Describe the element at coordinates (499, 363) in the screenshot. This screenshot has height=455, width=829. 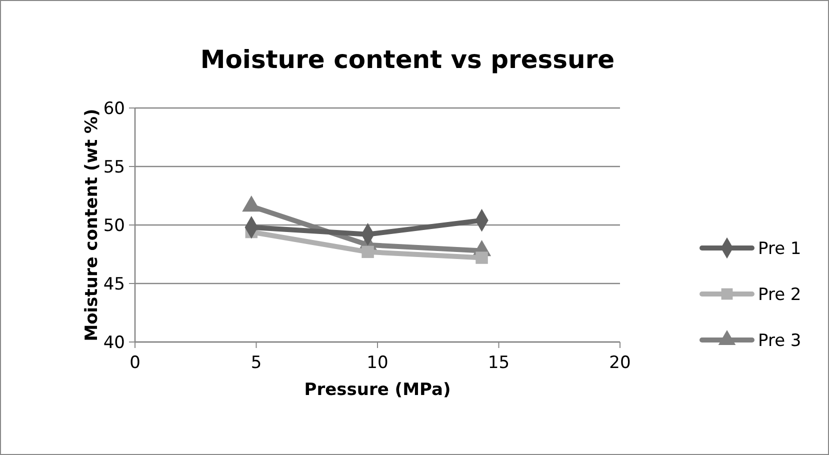
I see `x-tick-label: 15` at that location.